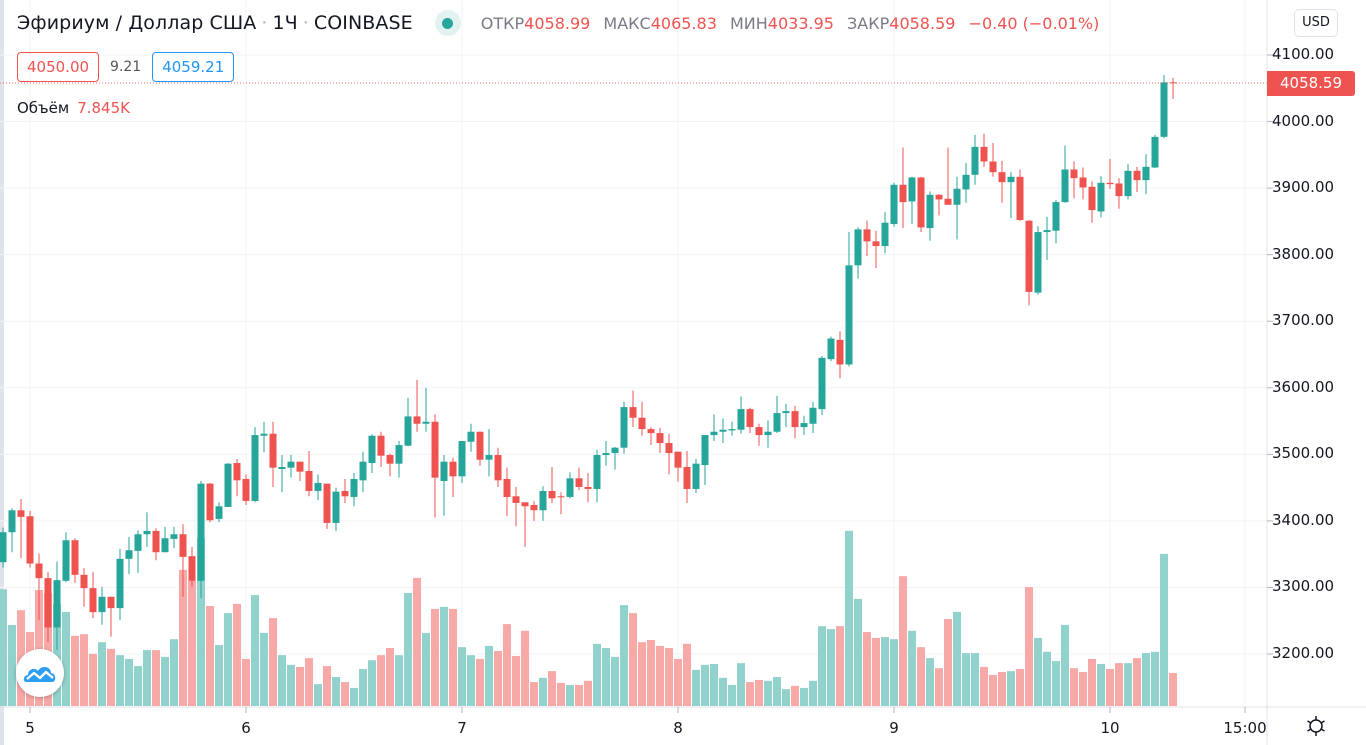 The height and width of the screenshot is (745, 1366). What do you see at coordinates (137, 23) in the screenshot?
I see `symbol-title: Эфириум / Доллар США` at bounding box center [137, 23].